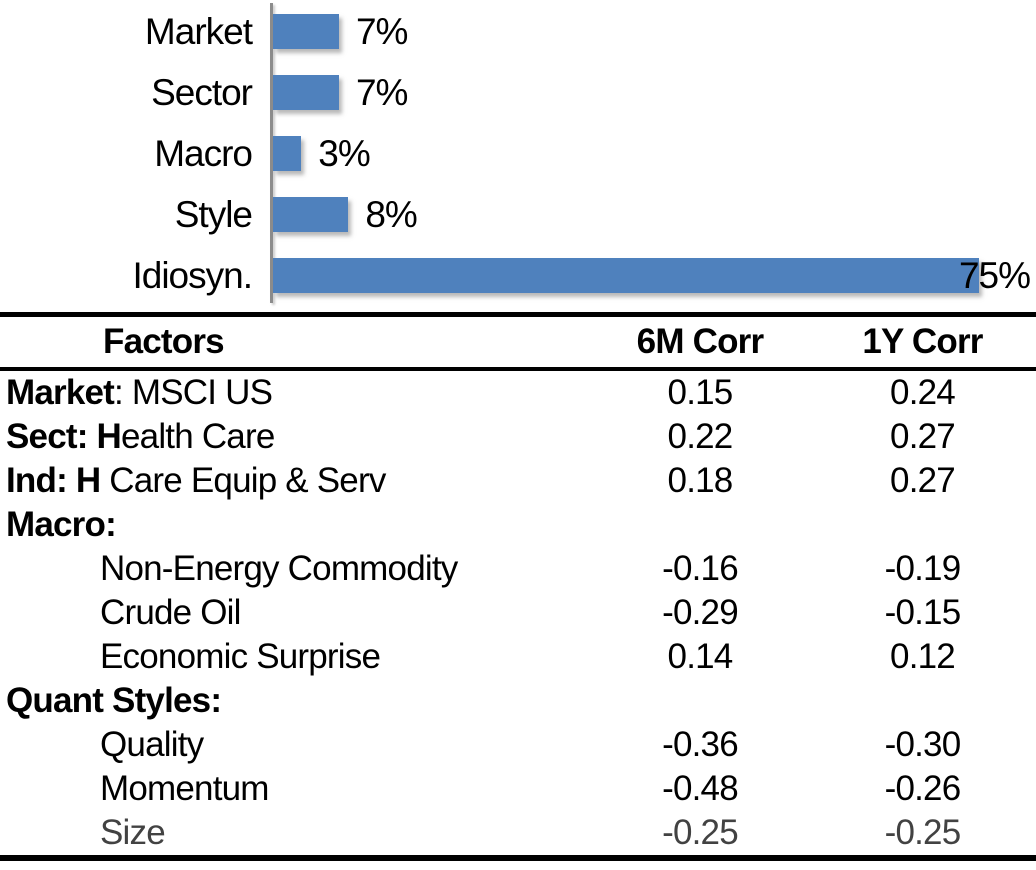  I want to click on cell-1y: -0.15, so click(923, 612).